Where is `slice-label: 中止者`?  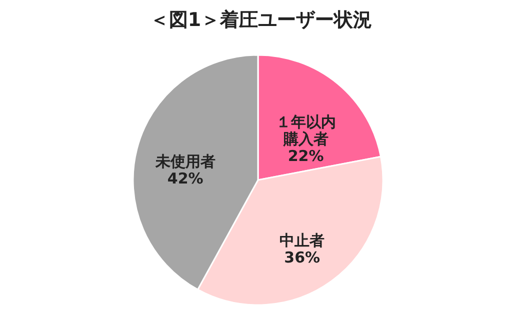
slice-label: 中止者 is located at coordinates (302, 241).